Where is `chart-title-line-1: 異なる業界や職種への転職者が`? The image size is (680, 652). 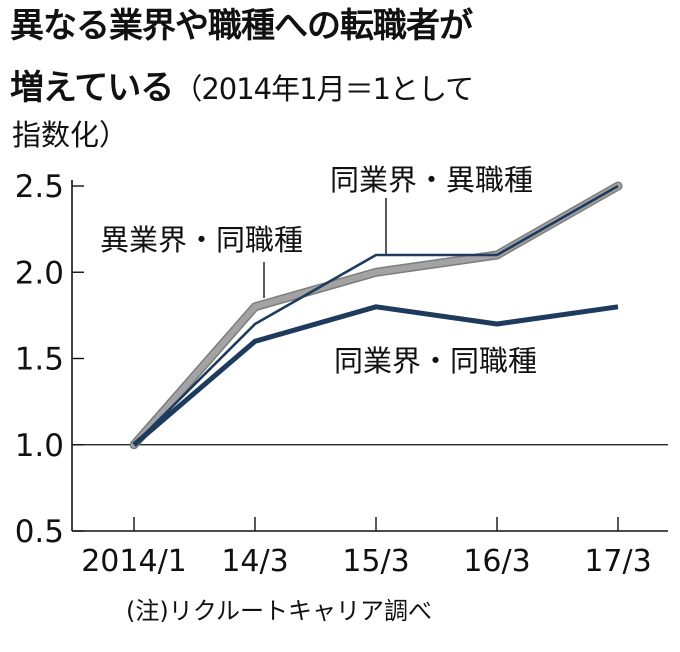
chart-title-line-1: 異なる業界や職種への転職者が is located at coordinates (241, 26).